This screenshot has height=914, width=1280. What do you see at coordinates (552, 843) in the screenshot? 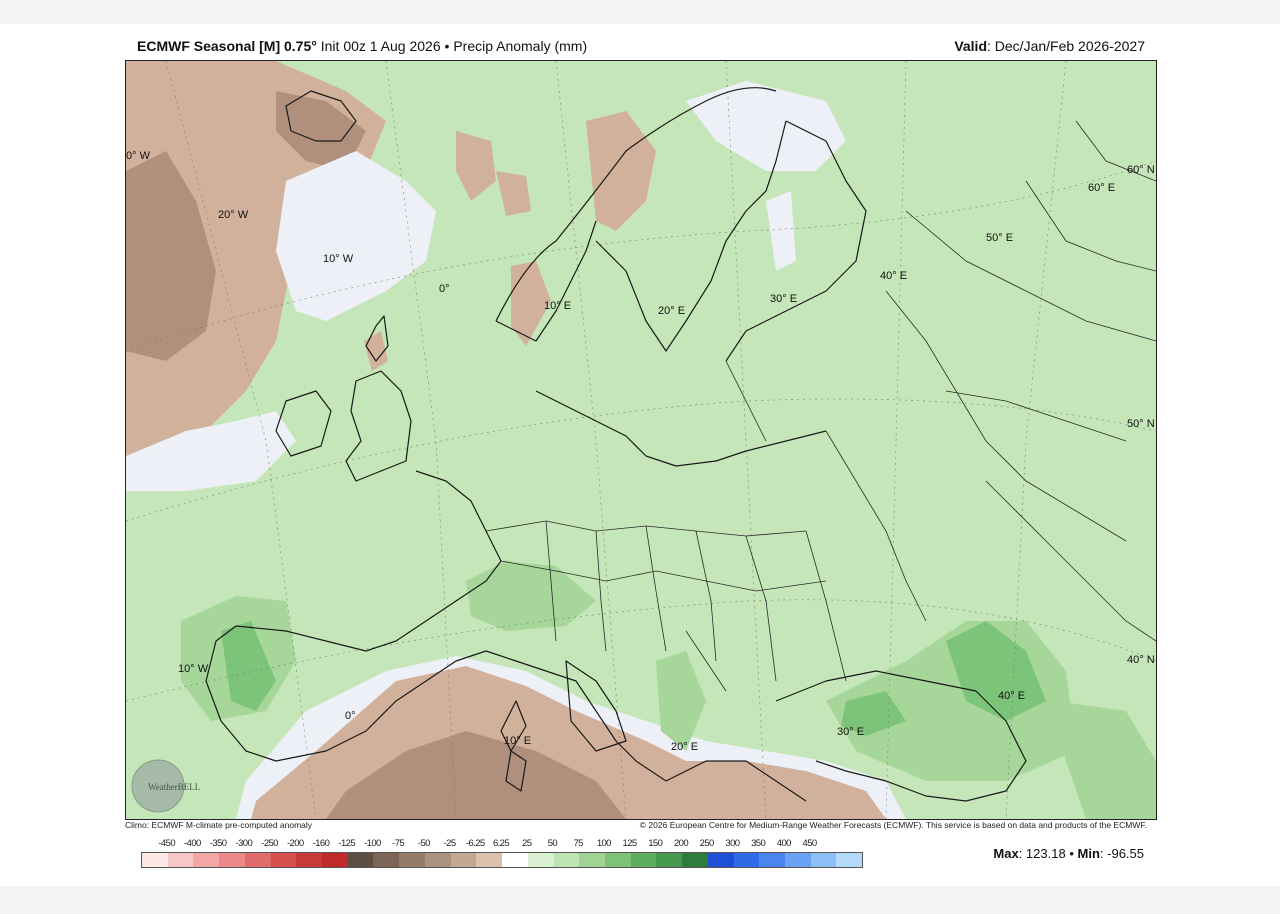
I see `scale-tick-label: 50` at bounding box center [552, 843].